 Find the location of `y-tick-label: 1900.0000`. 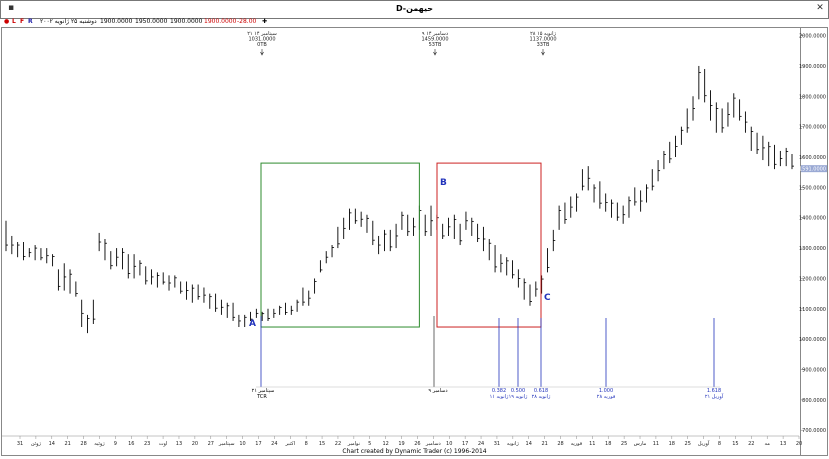

y-tick-label: 1900.0000 is located at coordinates (812, 67).